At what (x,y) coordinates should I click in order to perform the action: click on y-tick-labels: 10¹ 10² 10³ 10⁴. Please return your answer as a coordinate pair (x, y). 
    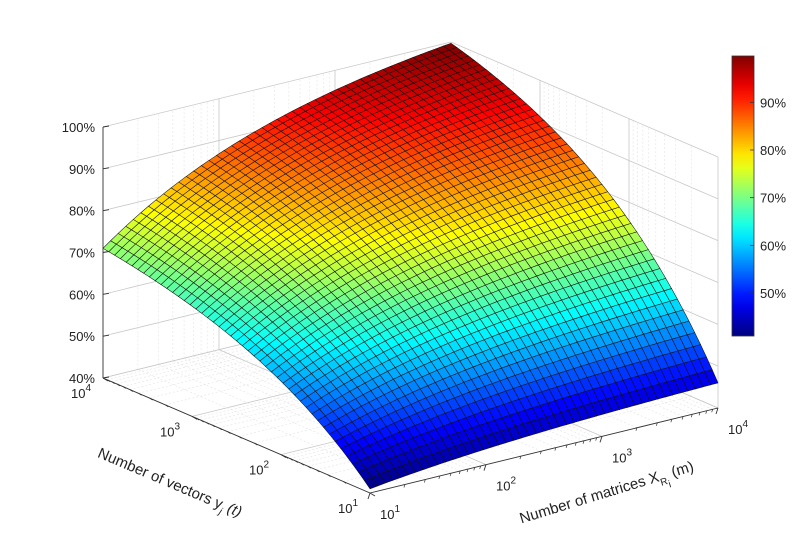
    Looking at the image, I should click on (223, 446).